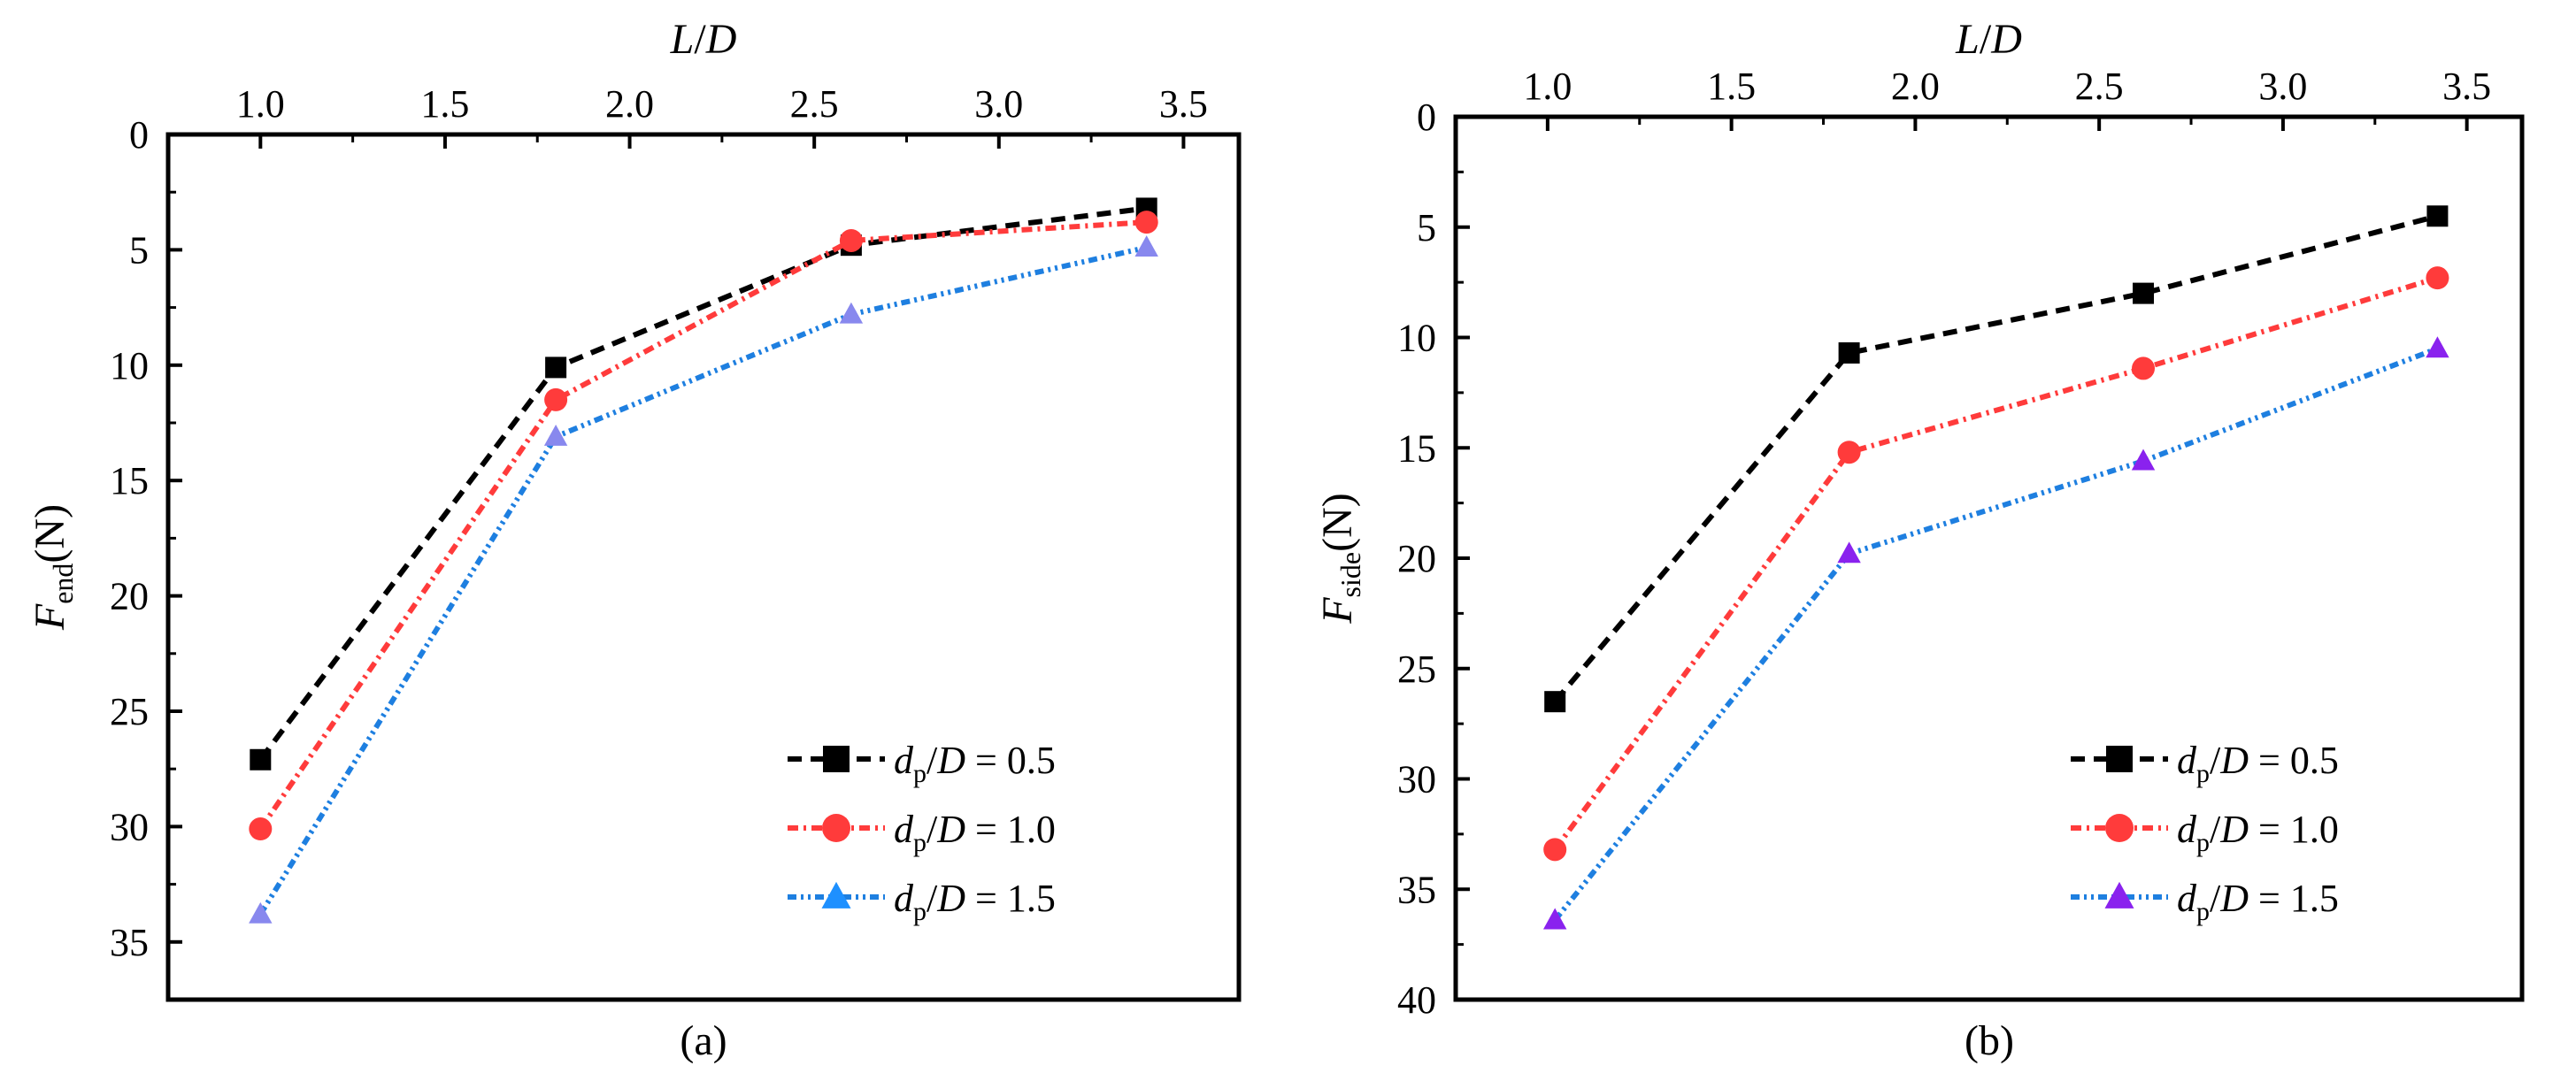 Image resolution: width=2576 pixels, height=1081 pixels. I want to click on x-tick-label: 1.5, so click(1731, 86).